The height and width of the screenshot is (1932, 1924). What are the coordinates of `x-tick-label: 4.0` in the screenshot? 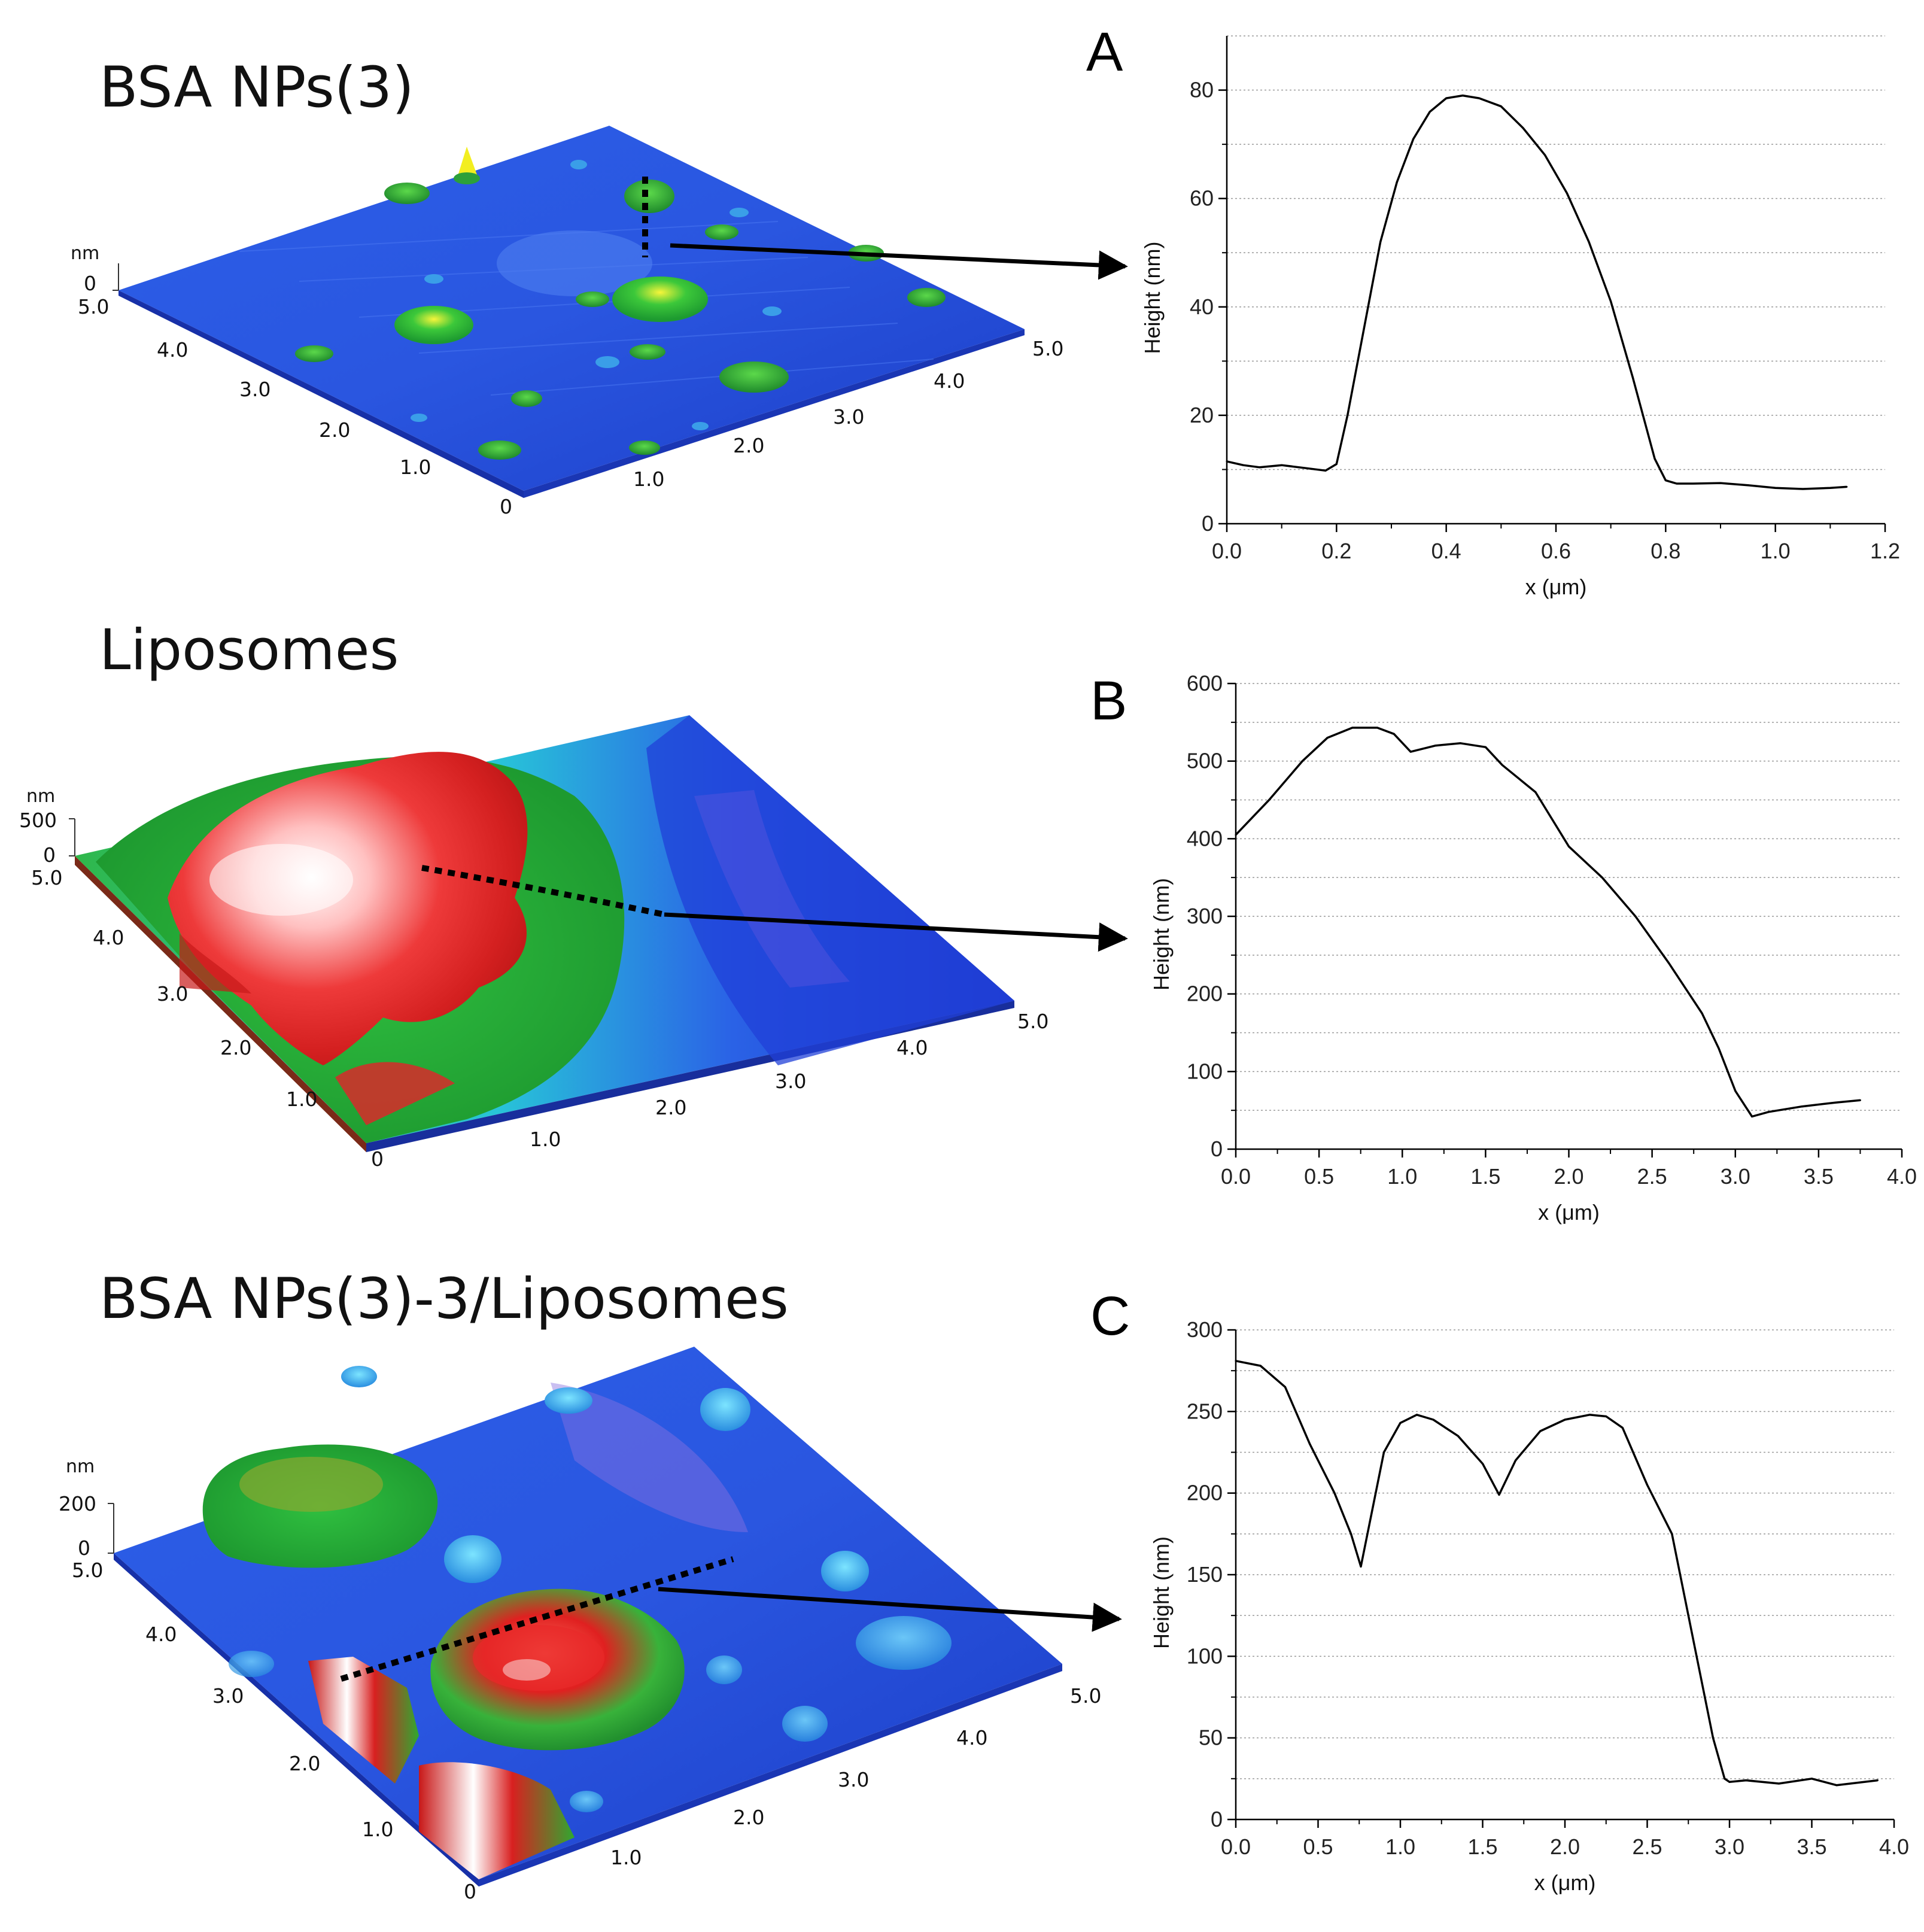 It's located at (1894, 1846).